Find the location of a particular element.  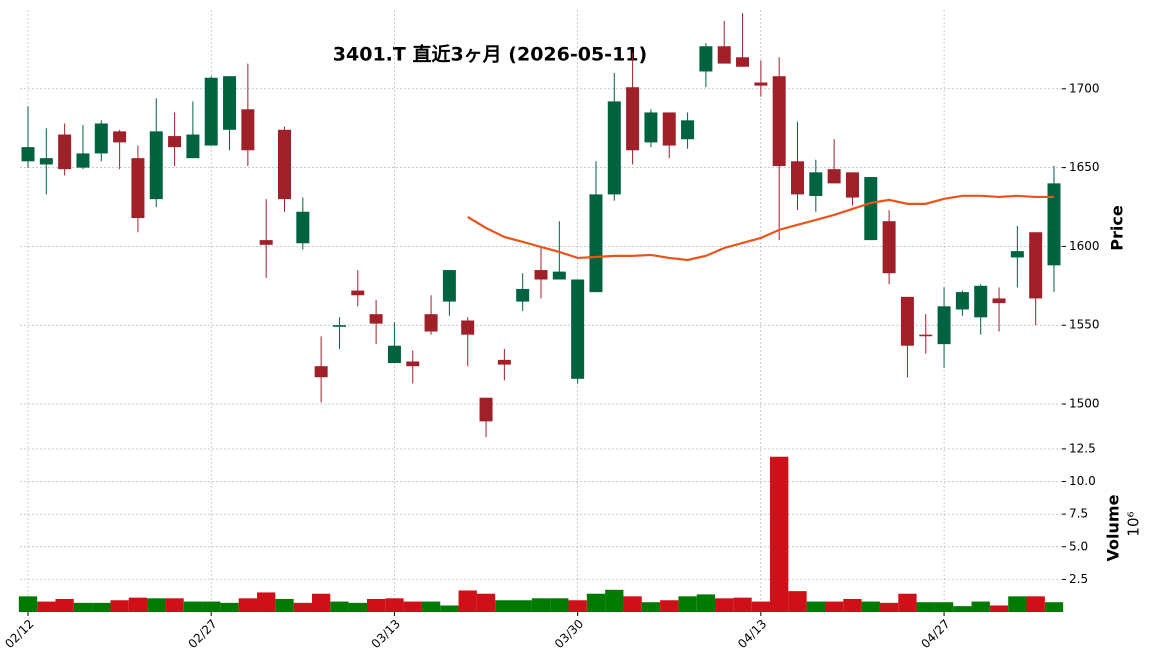

chart-title: 3401.T 直近3ヶ月 (2026-05-11) is located at coordinates (490, 54).